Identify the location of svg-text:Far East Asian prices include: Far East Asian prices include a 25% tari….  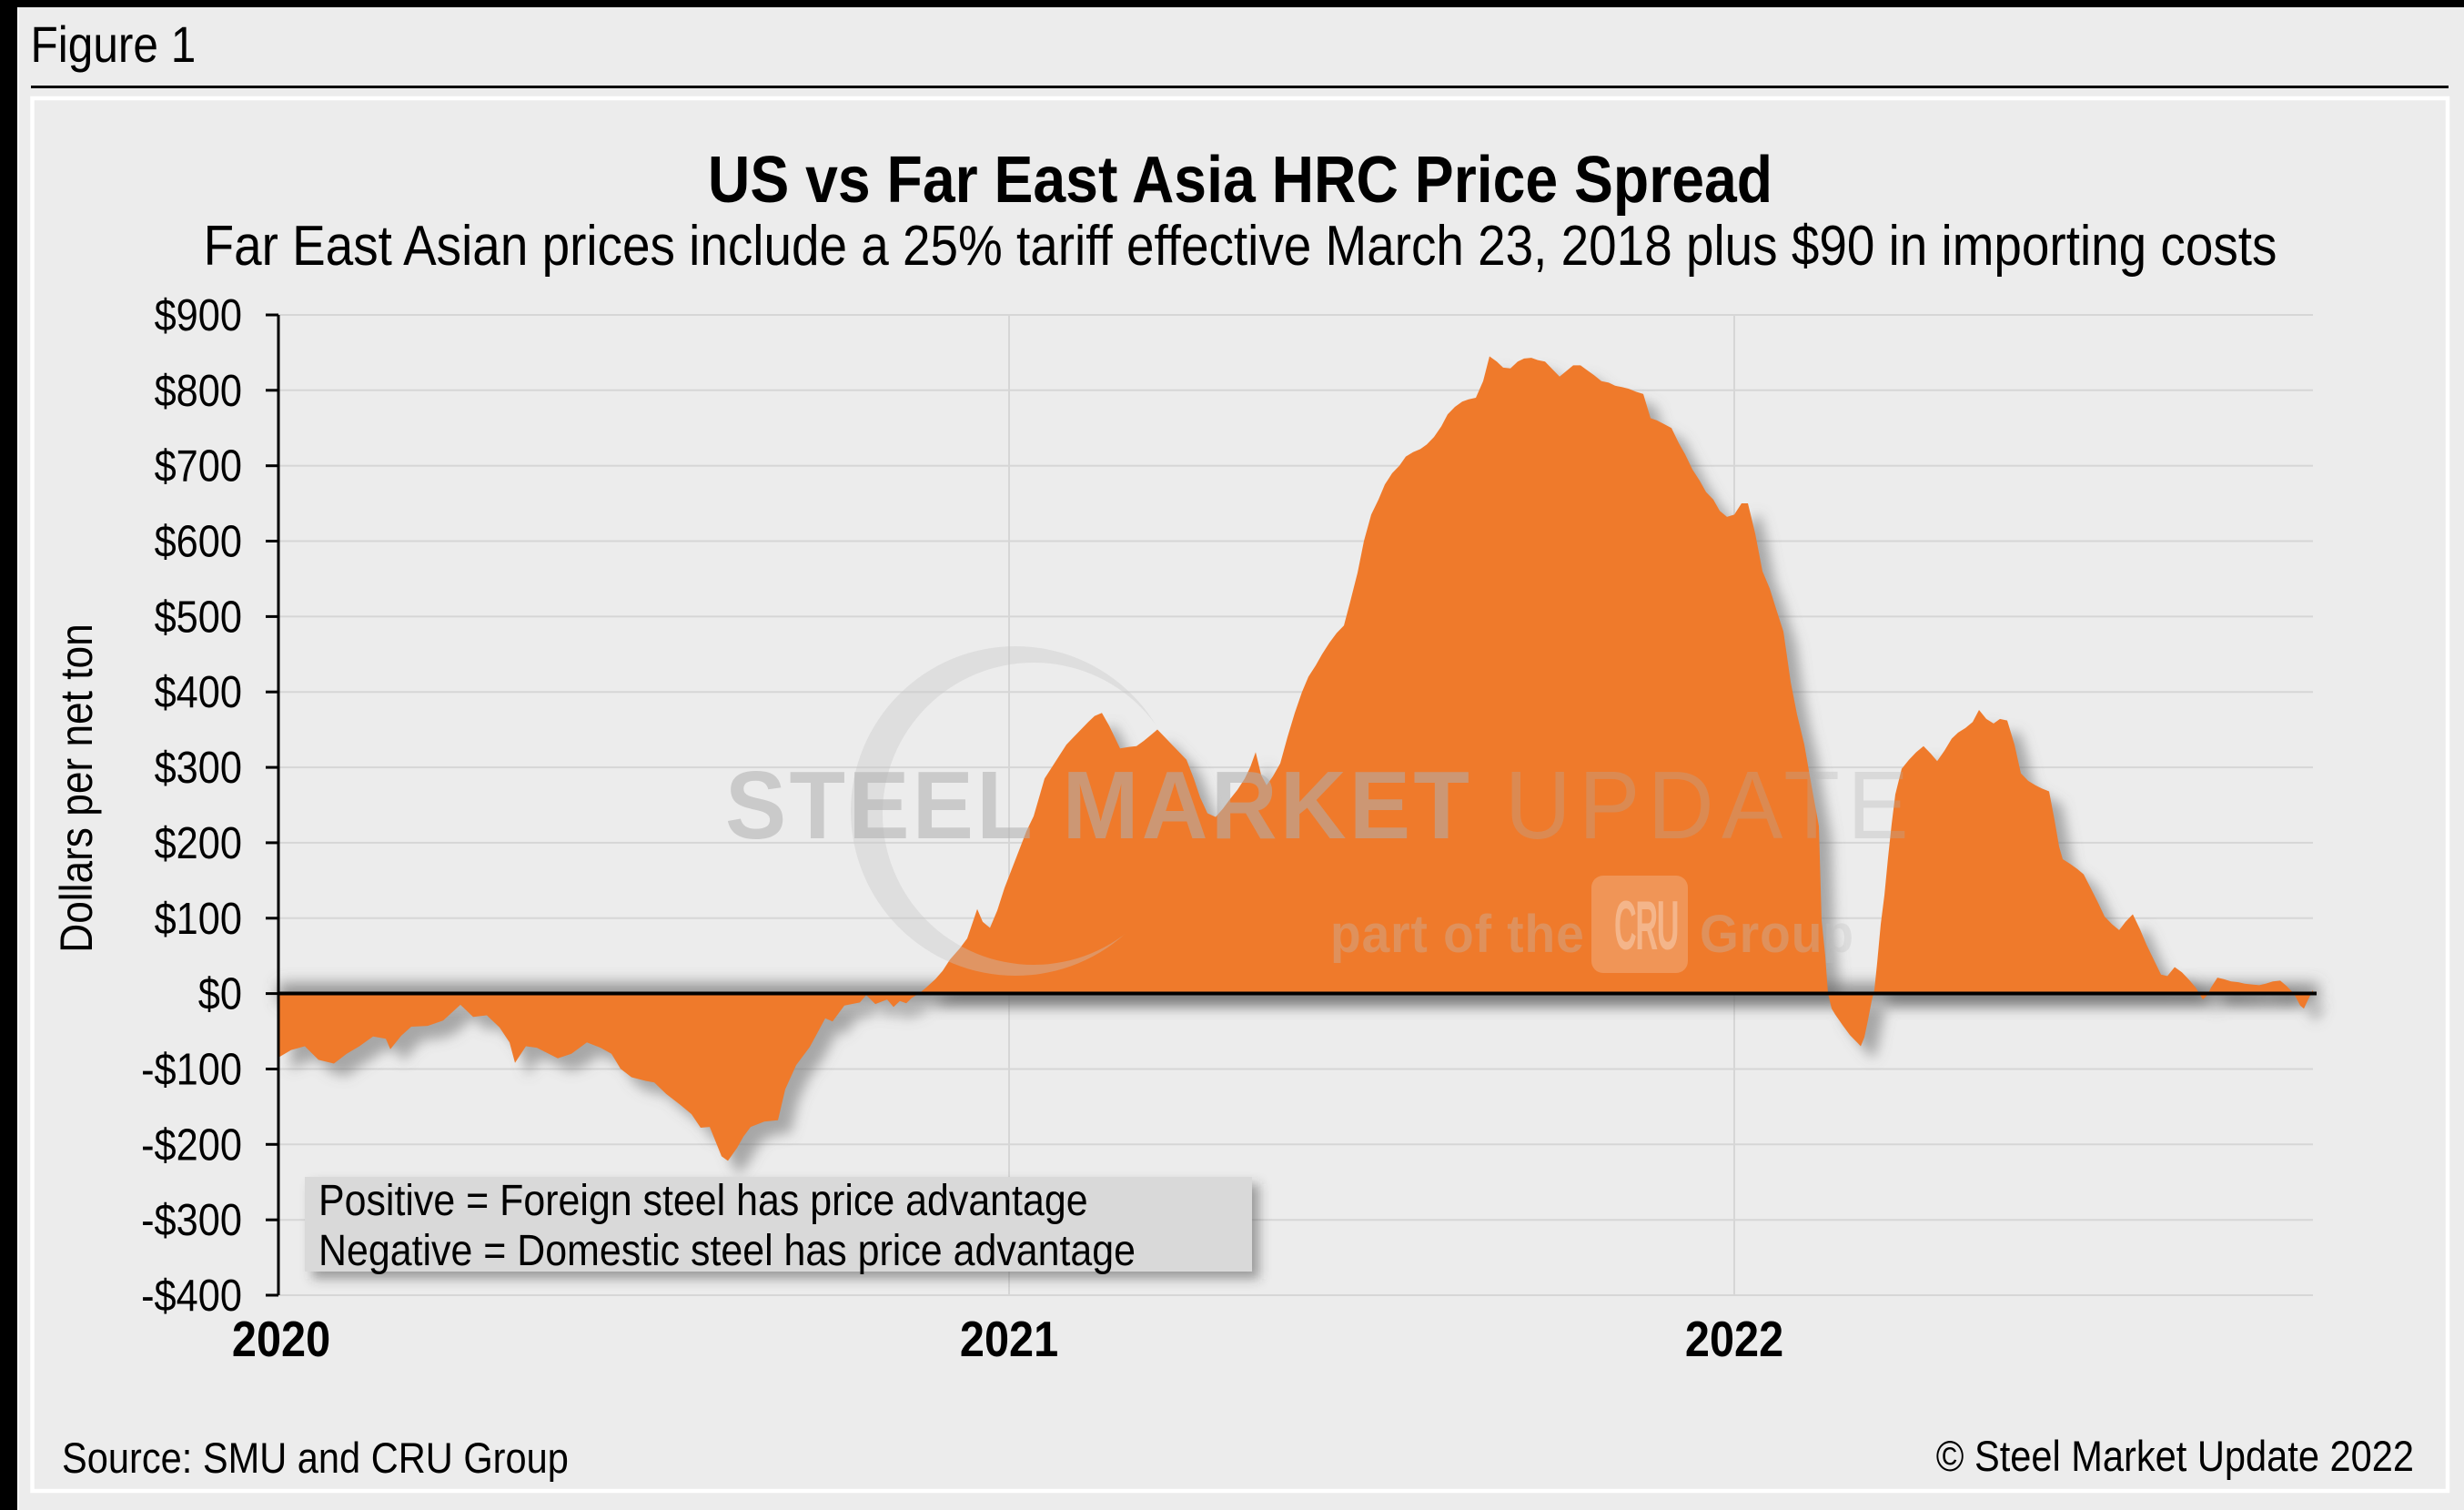
(1240, 247).